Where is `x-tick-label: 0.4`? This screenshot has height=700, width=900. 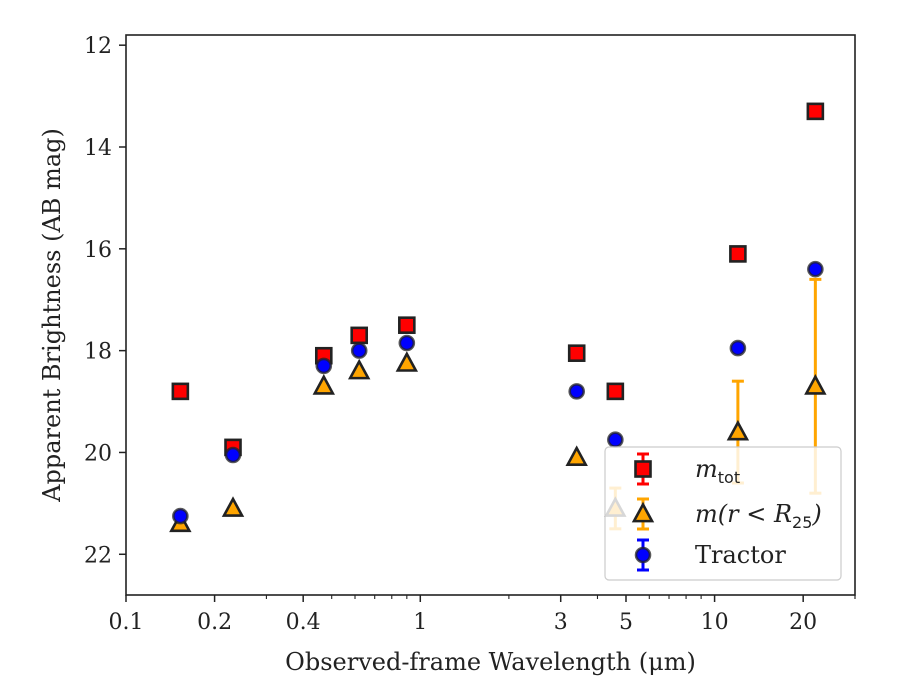 x-tick-label: 0.4 is located at coordinates (303, 622).